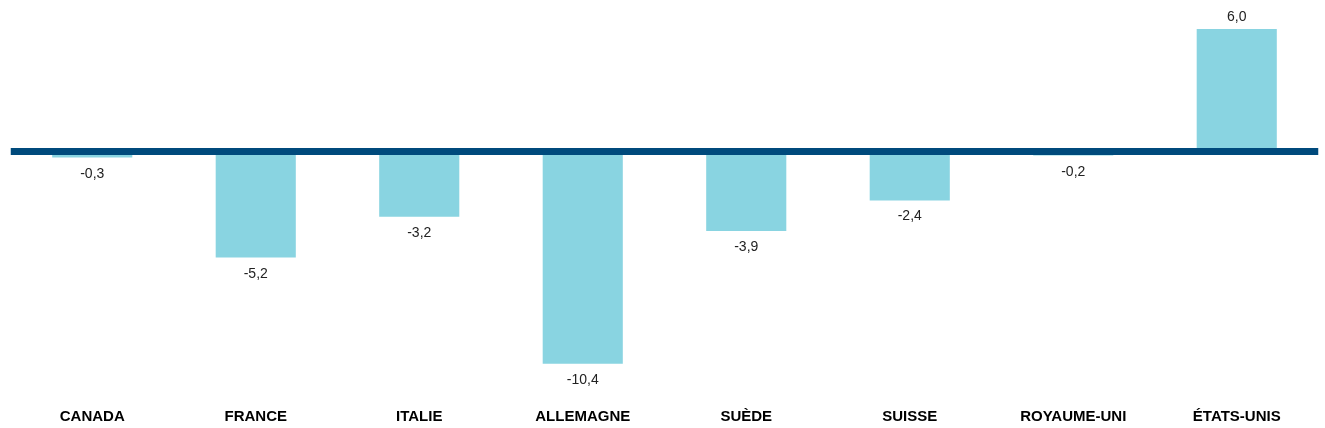 The height and width of the screenshot is (428, 1325). Describe the element at coordinates (910, 215) in the screenshot. I see `data-label: -2,4` at that location.